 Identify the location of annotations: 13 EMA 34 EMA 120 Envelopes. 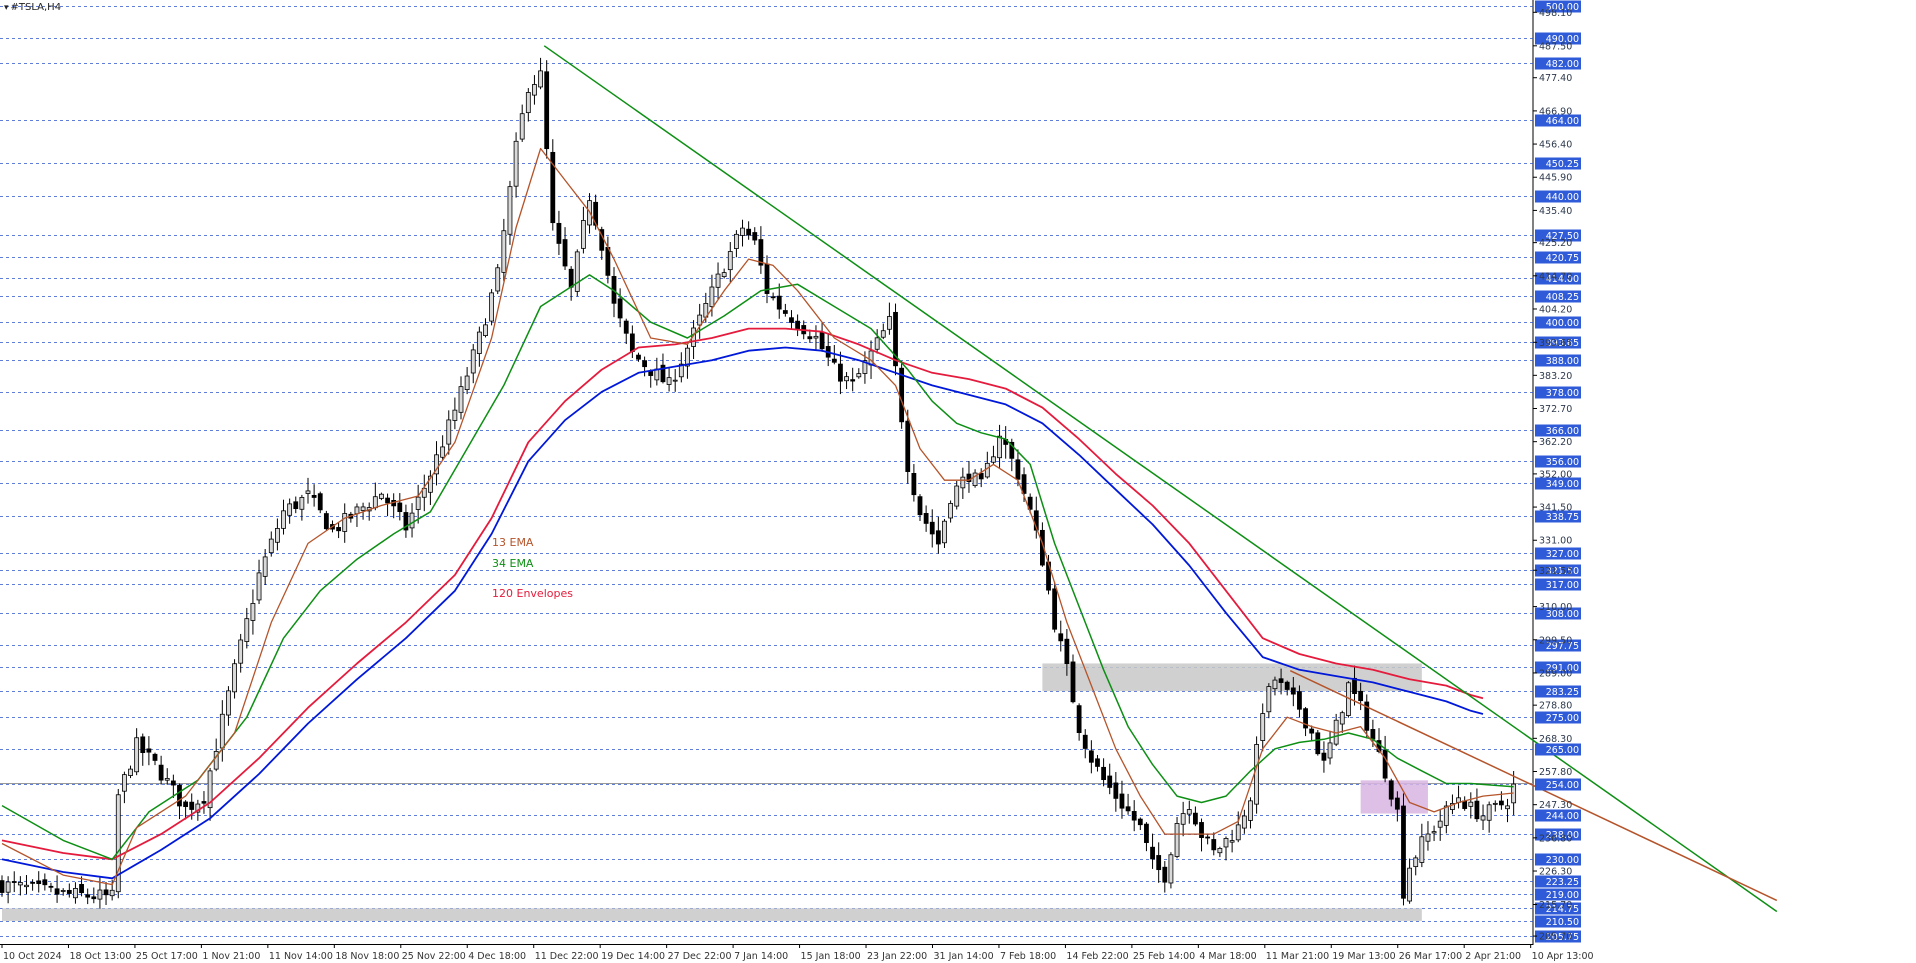
(532, 568).